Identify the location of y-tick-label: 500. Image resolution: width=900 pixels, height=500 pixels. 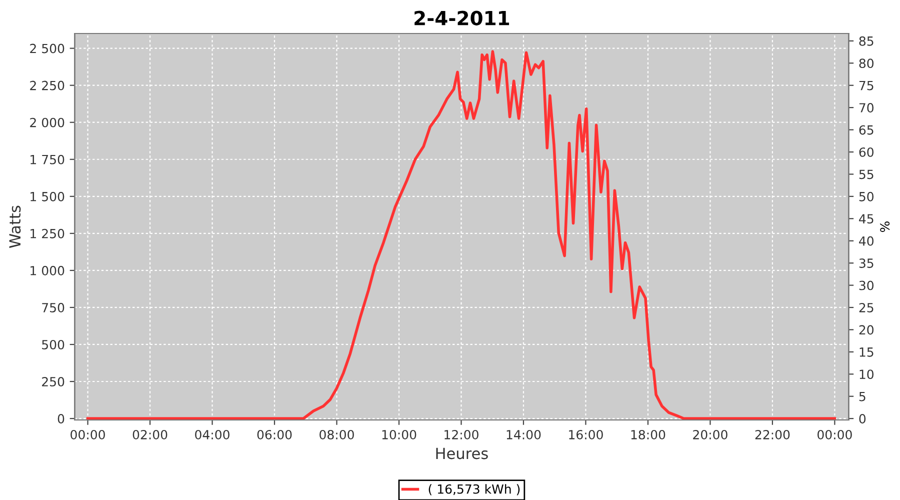
(53, 345).